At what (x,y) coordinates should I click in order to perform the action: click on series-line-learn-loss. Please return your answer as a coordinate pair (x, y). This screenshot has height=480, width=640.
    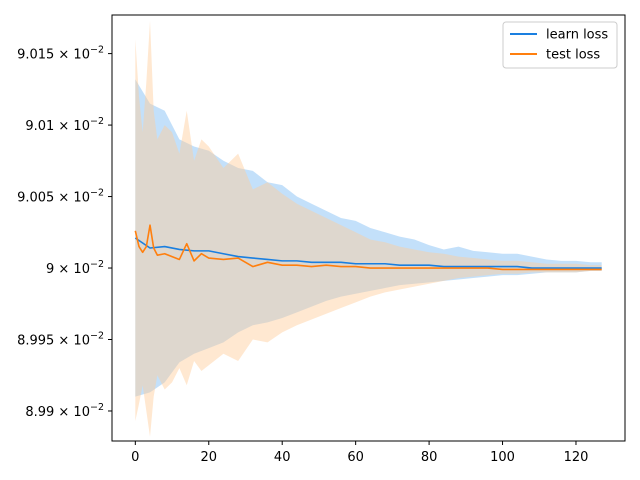
    Looking at the image, I should click on (368, 253).